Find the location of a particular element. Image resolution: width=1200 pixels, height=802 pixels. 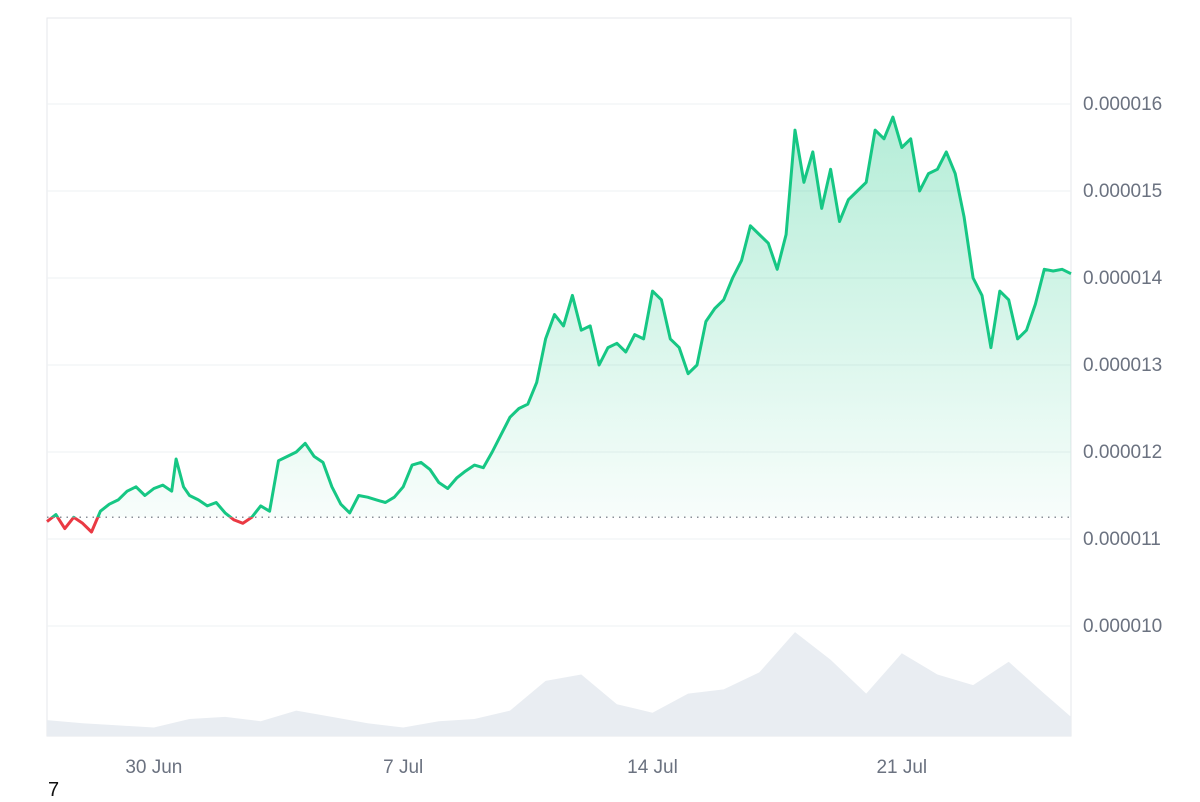

y-tick-label: 0.000015 is located at coordinates (1122, 191).